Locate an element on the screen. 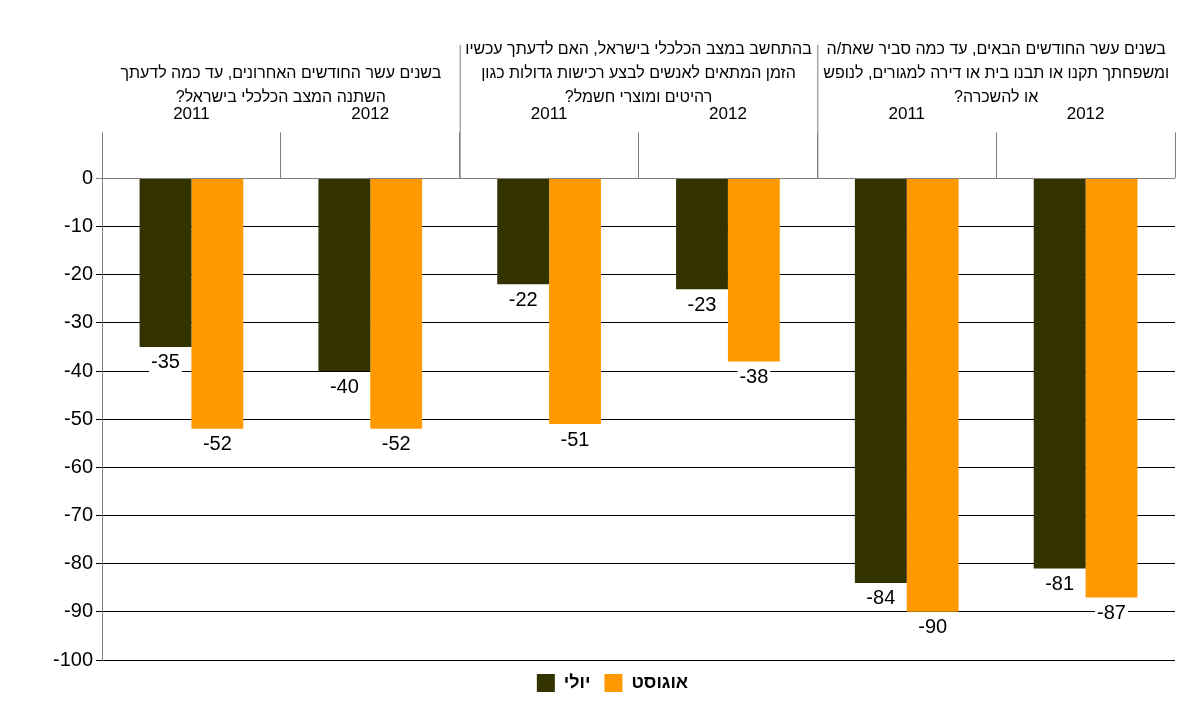 The height and width of the screenshot is (706, 1187). data-label: -23 is located at coordinates (702, 303).